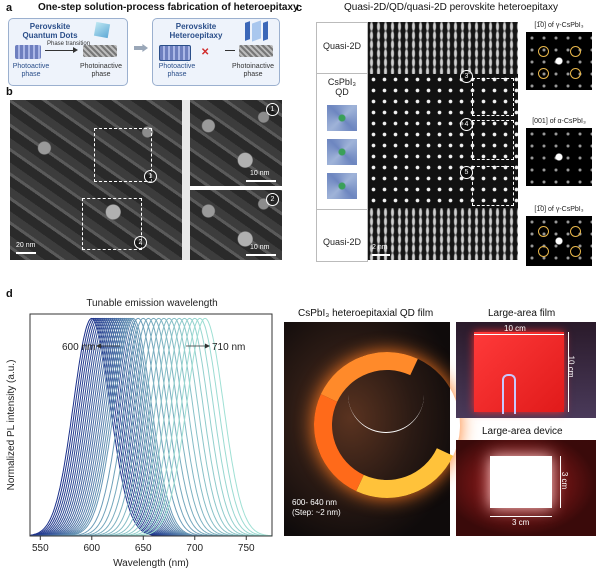  Describe the element at coordinates (519, 372) in the screenshot. I see `large-film-sheet` at that location.